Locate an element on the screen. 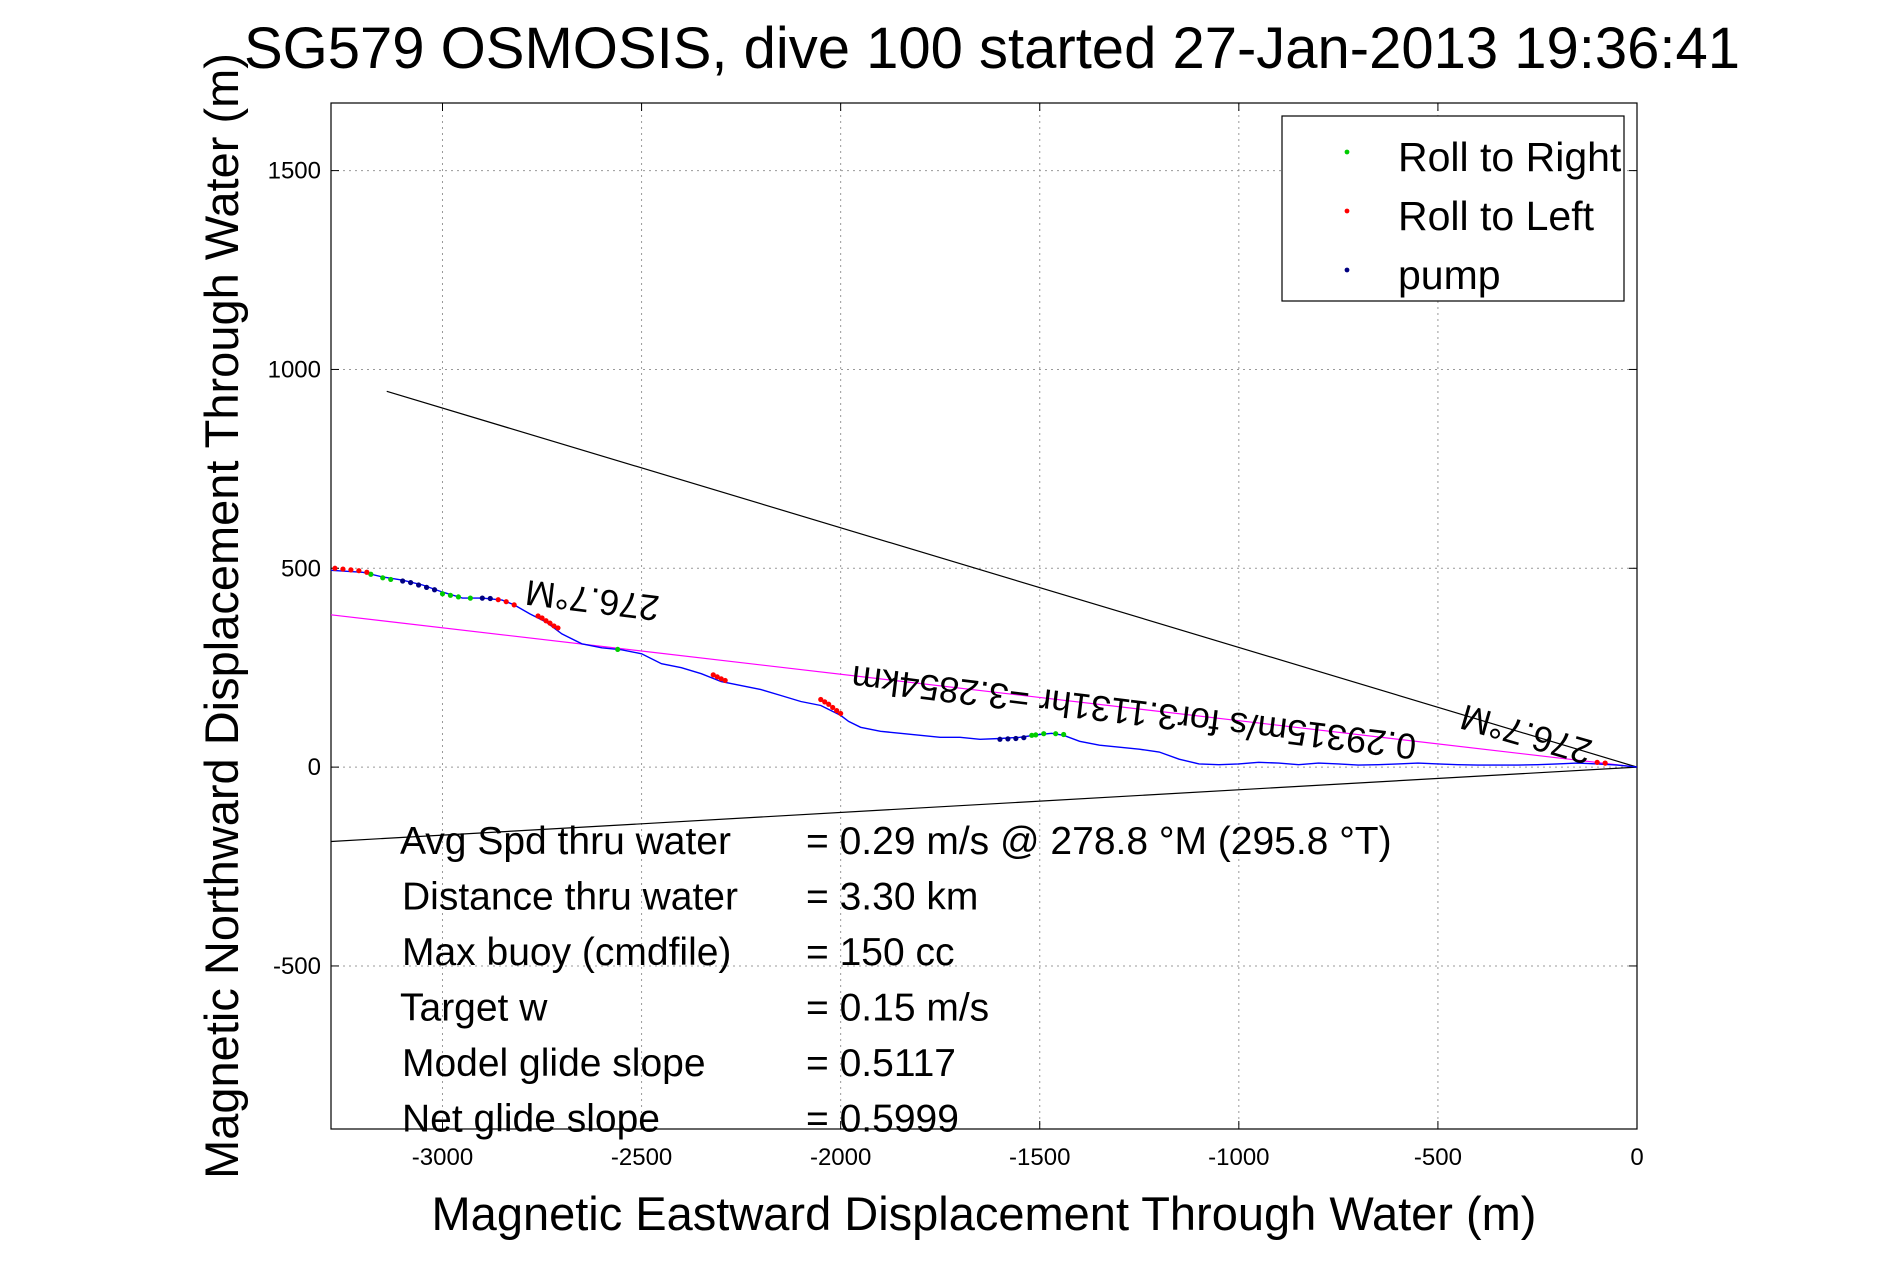 This screenshot has height=1262, width=1891. legend-label: Roll to Left is located at coordinates (1496, 216).